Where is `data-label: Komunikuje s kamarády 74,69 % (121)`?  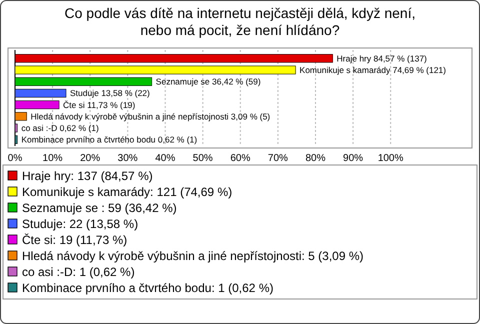 data-label: Komunikuje s kamarády 74,69 % (121) is located at coordinates (373, 69).